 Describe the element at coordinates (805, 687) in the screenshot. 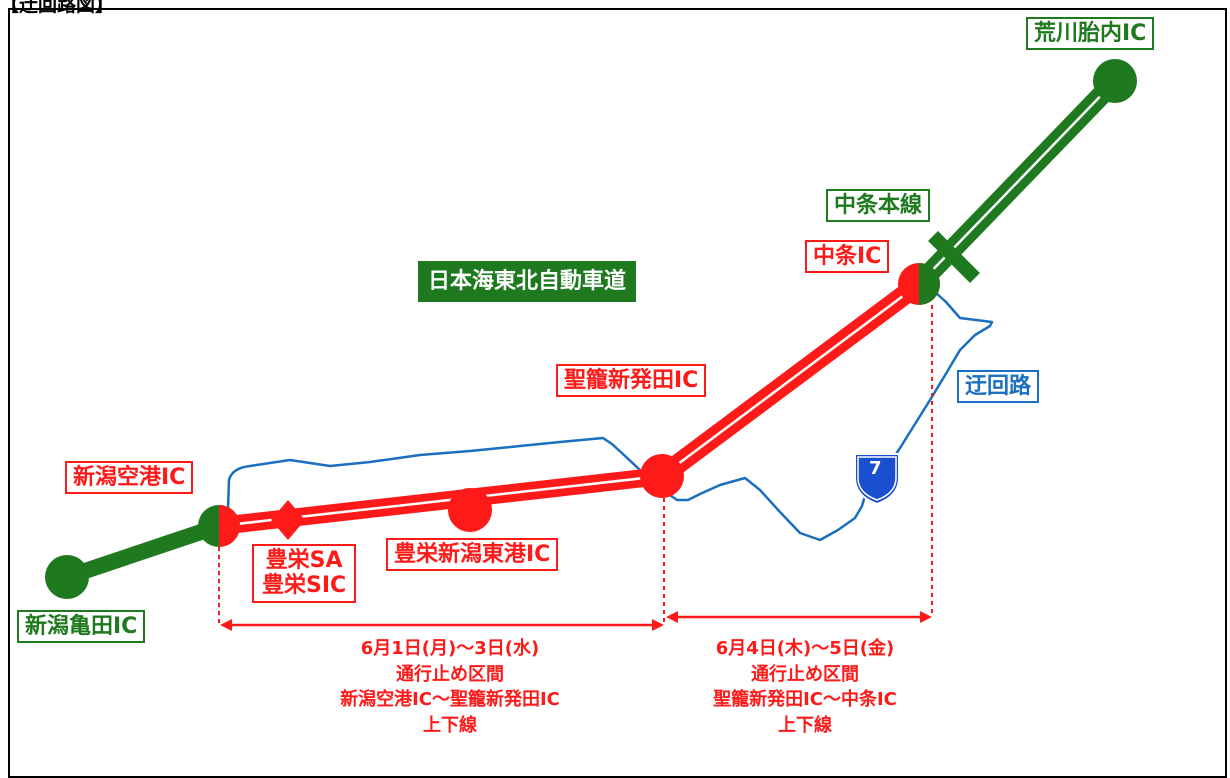

I see `closure-2-note: 6月4日(木)～5日(金) 通行止め区間 聖籠新発田IC～中条IC 上下線` at that location.